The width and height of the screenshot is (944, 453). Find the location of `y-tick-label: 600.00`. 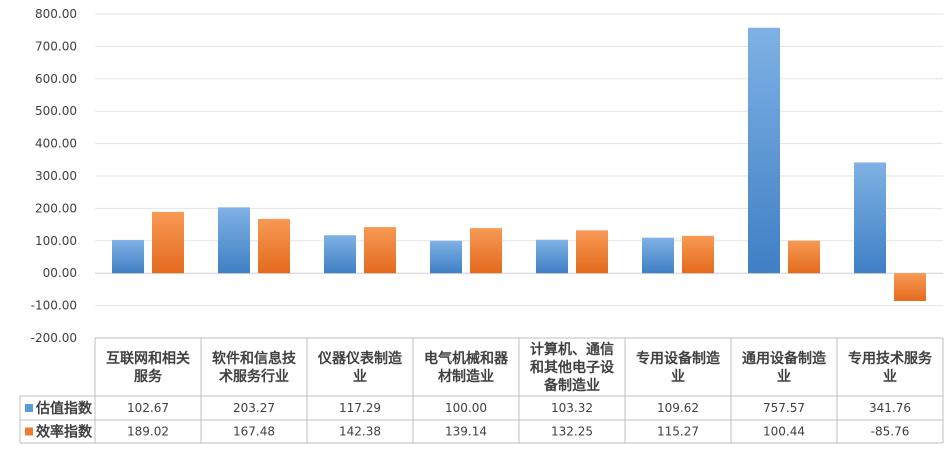

y-tick-label: 600.00 is located at coordinates (56, 79).